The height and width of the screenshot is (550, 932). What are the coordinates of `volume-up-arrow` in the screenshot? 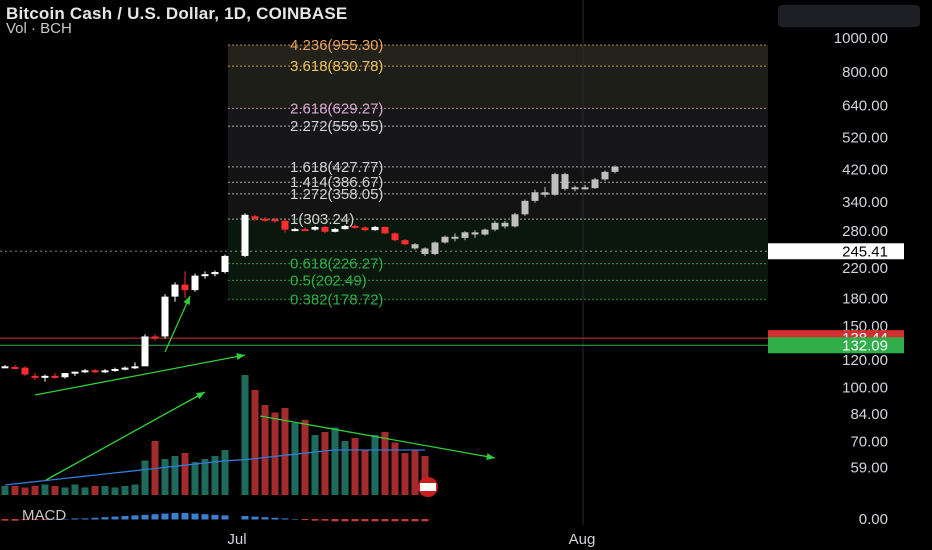 It's located at (125, 436).